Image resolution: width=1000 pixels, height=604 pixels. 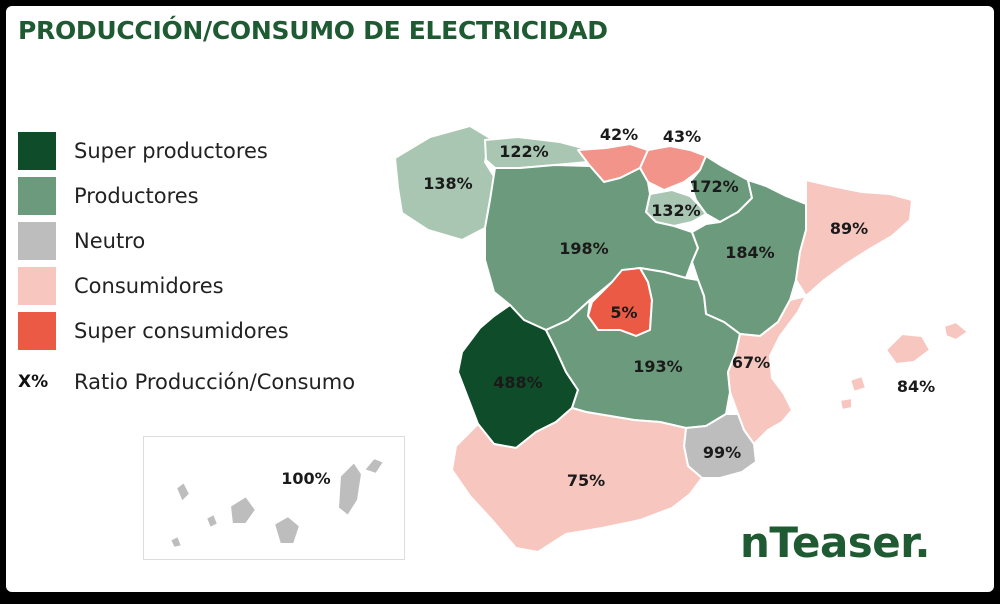 I want to click on label-andalucia: 75%, so click(x=586, y=480).